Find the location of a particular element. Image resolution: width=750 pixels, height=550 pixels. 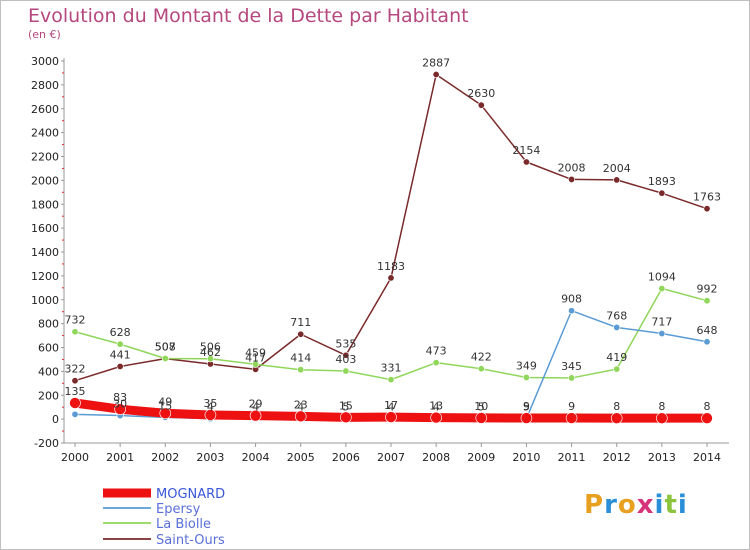

data-label: 2008 is located at coordinates (572, 167).